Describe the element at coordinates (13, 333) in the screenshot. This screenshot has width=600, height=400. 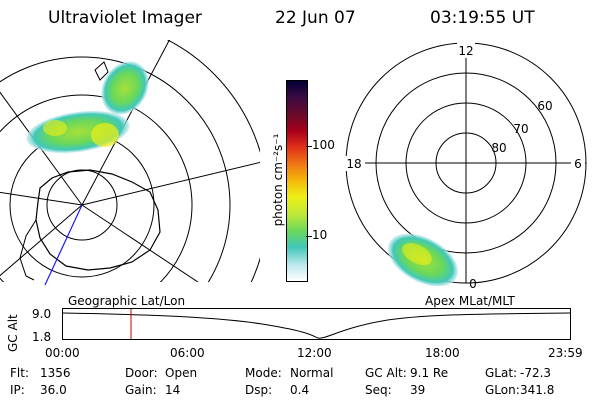
I see `altitude-axis-title: GC Alt` at that location.